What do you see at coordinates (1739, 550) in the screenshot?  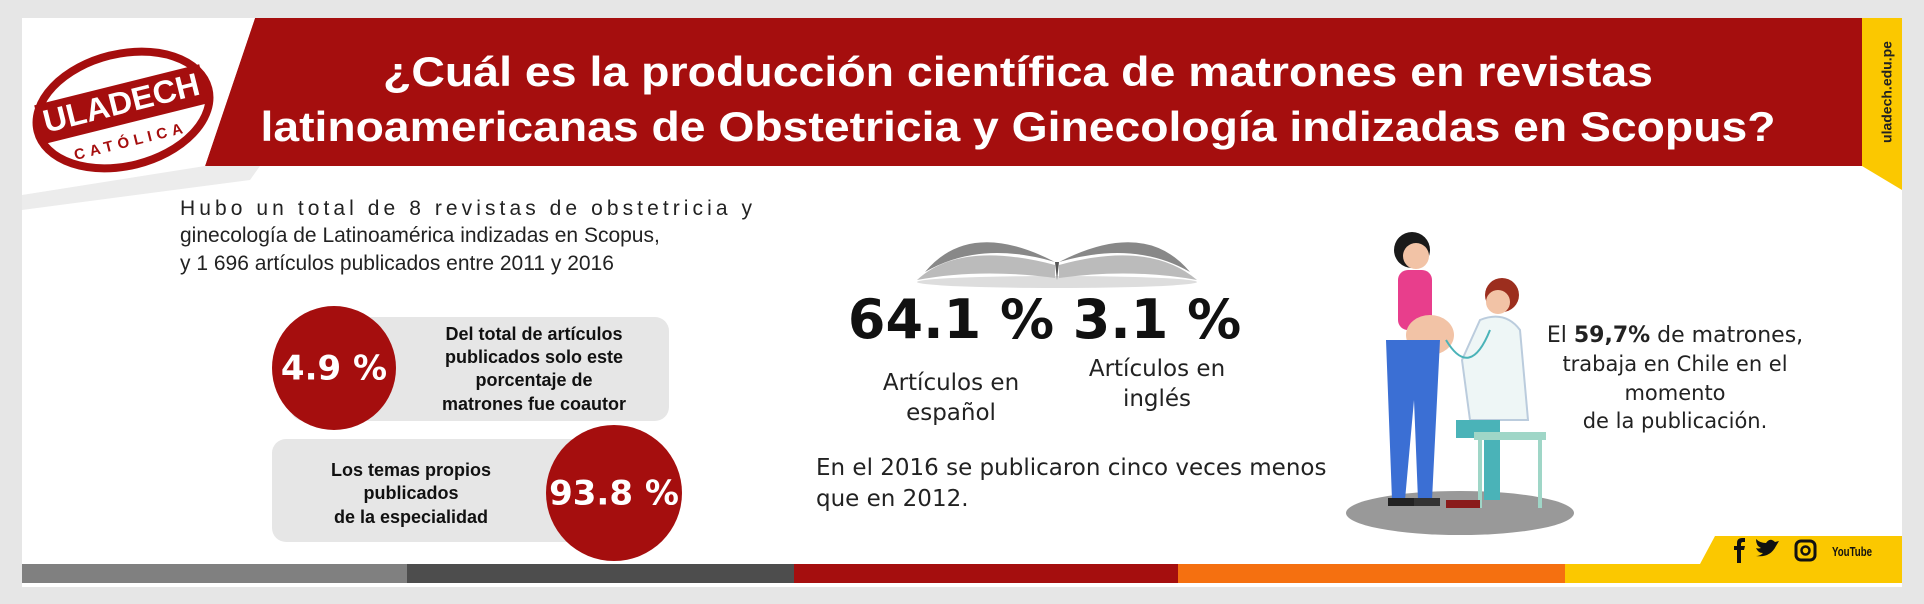 I see `facebook-icon` at bounding box center [1739, 550].